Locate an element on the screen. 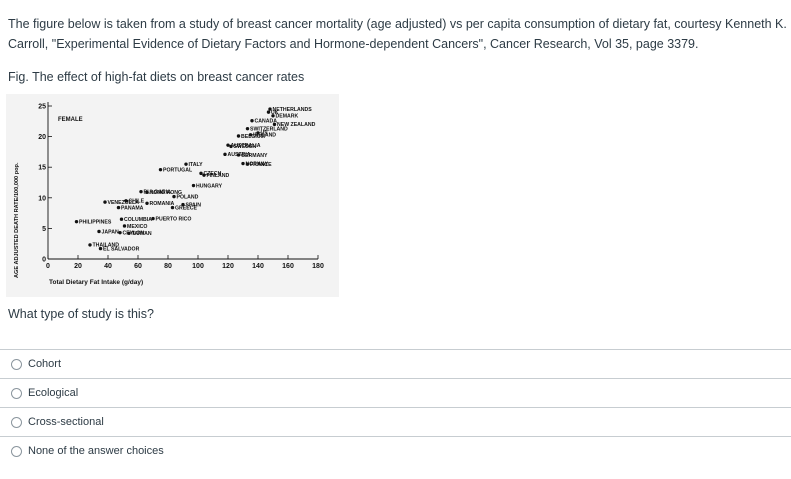 This screenshot has height=479, width=791. data-point-label: HUNGARY is located at coordinates (209, 186).